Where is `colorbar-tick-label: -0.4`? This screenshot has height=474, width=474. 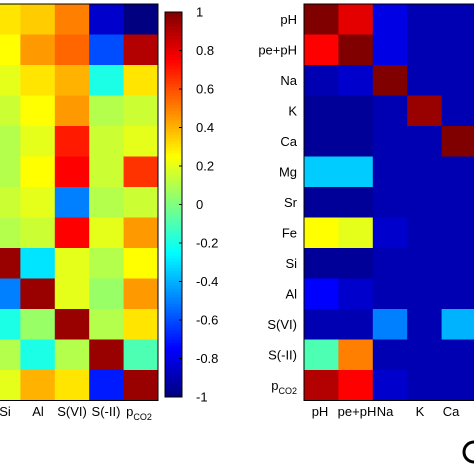 colorbar-tick-label: -0.4 is located at coordinates (207, 281).